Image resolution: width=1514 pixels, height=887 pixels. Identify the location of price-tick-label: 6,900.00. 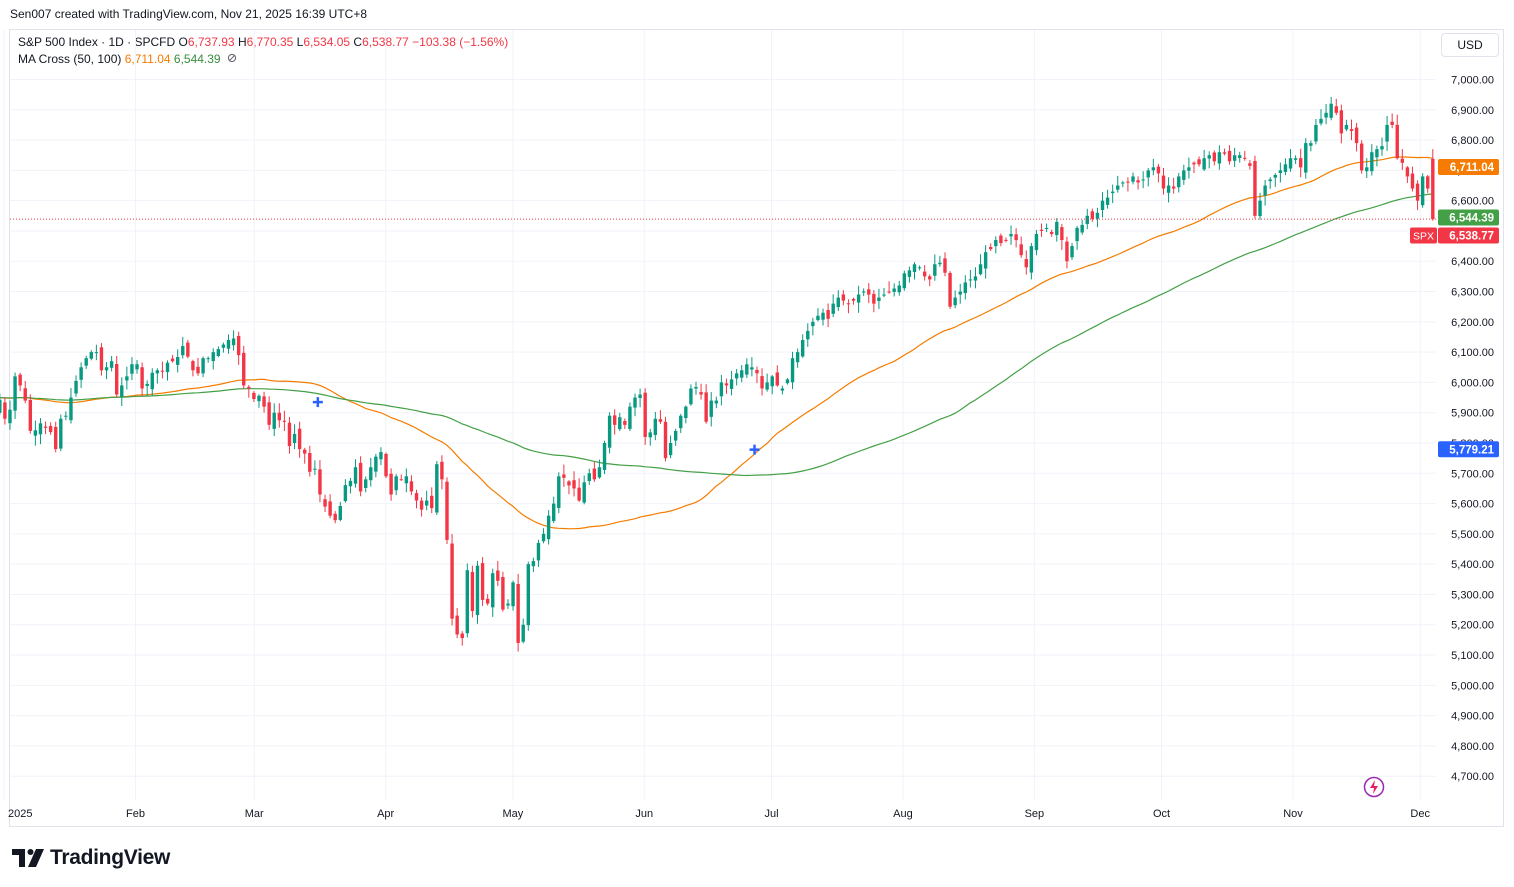
(1472, 111).